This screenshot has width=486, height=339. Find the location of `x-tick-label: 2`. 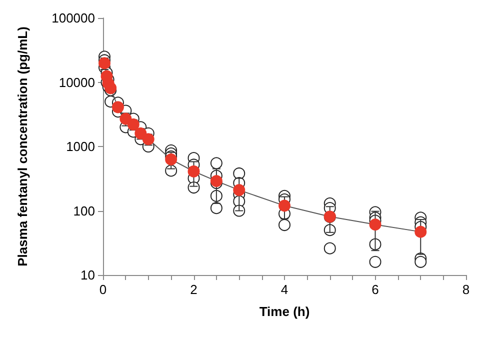

x-tick-label: 2 is located at coordinates (194, 289).